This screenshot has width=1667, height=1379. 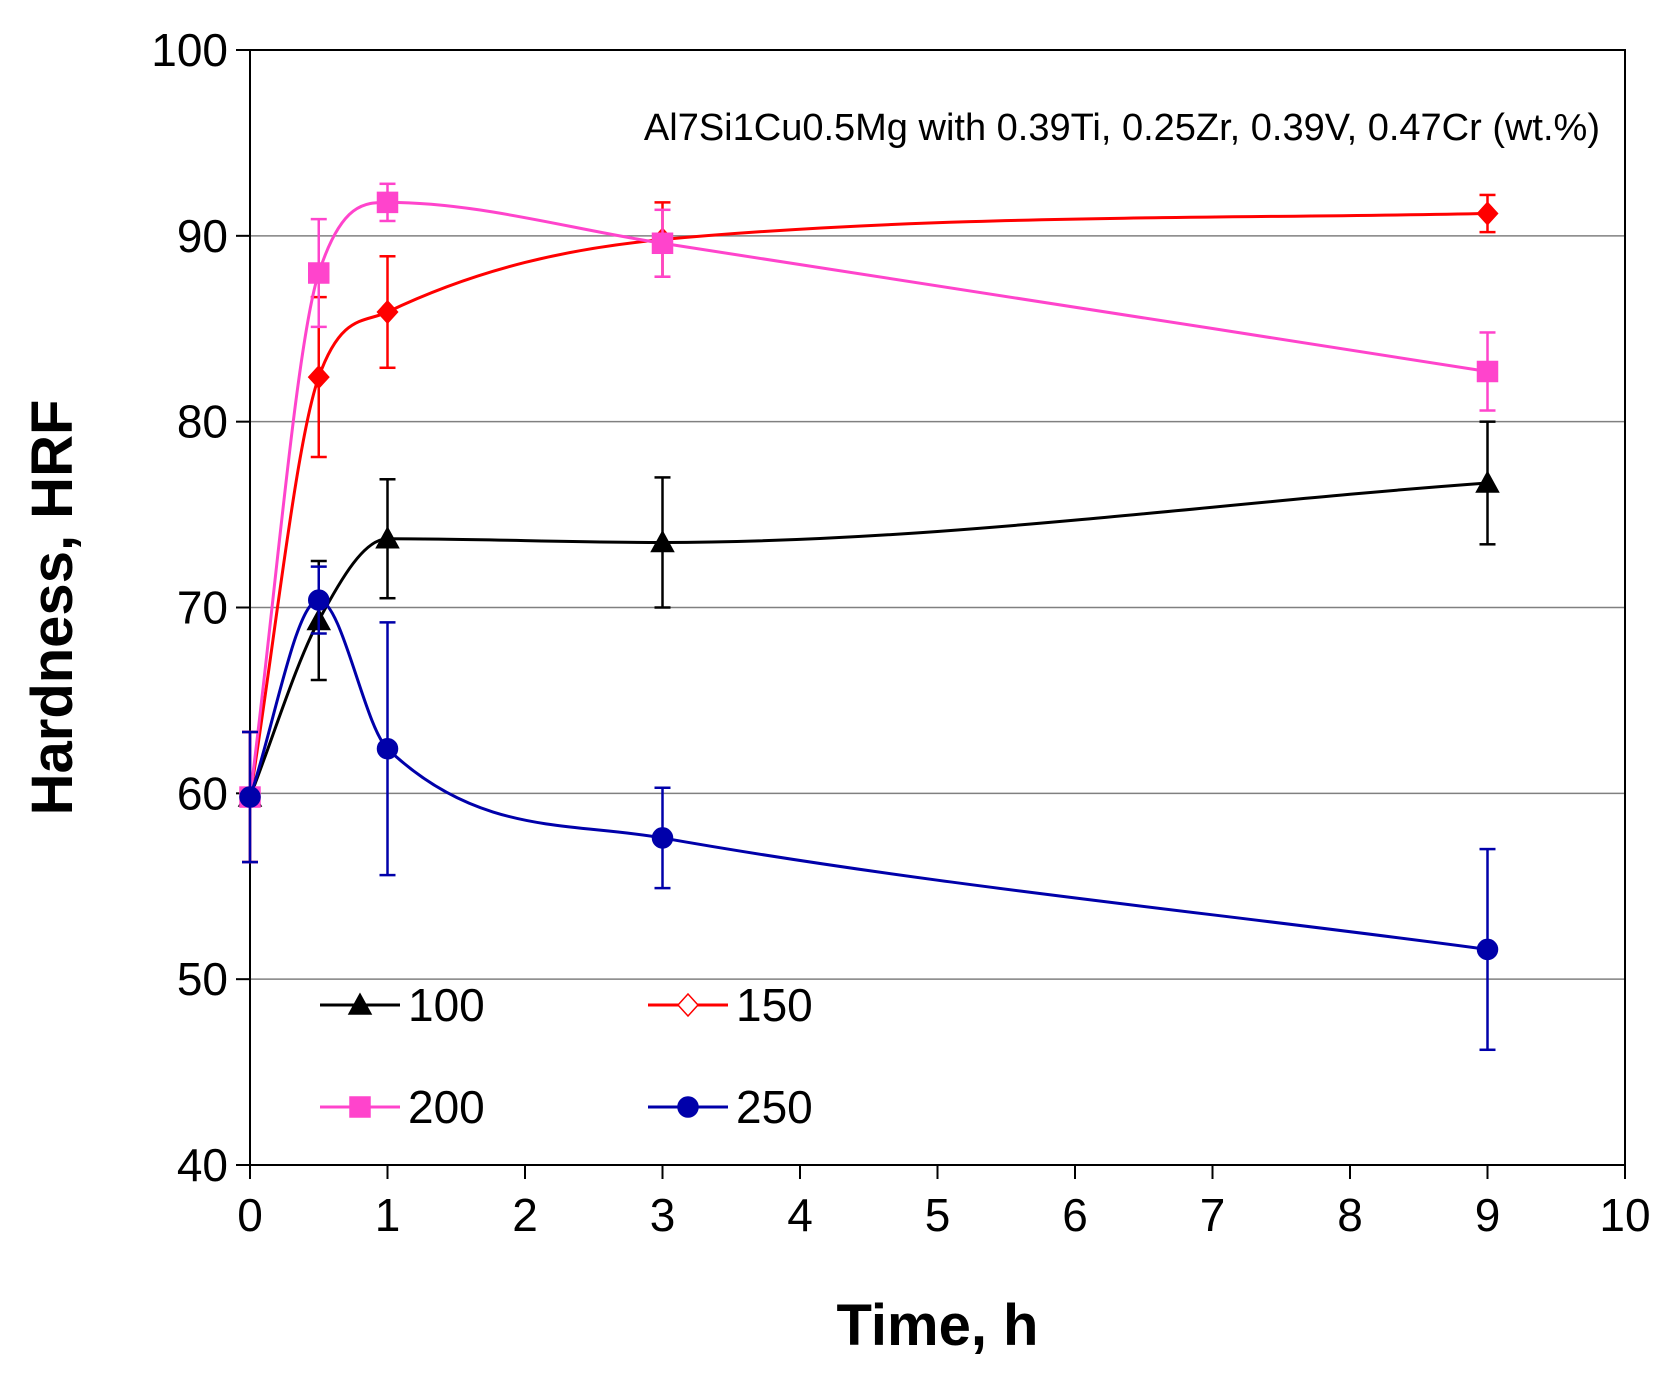 I want to click on x-tick-label: 9, so click(x=1488, y=1215).